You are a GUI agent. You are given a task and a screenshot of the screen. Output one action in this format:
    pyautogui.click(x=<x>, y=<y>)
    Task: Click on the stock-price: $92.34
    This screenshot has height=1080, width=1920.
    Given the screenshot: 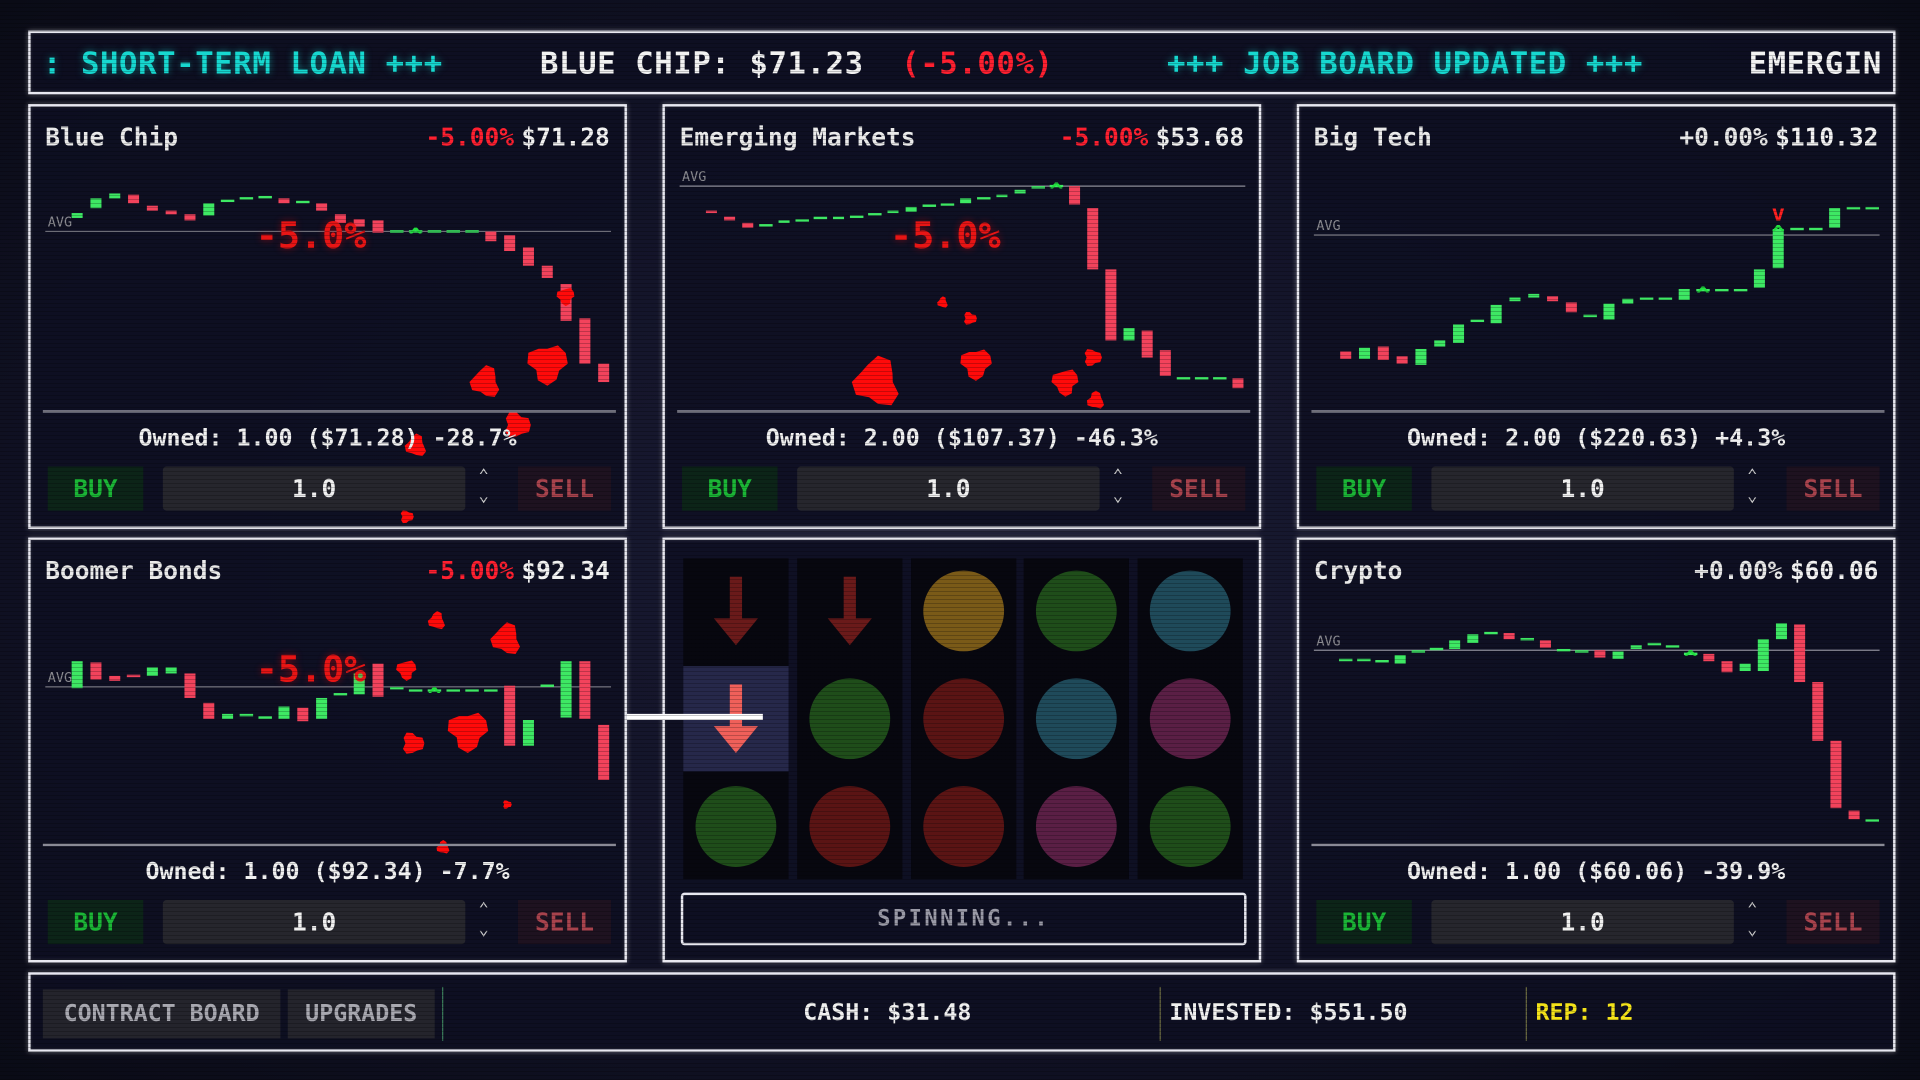 What is the action you would take?
    pyautogui.click(x=565, y=570)
    